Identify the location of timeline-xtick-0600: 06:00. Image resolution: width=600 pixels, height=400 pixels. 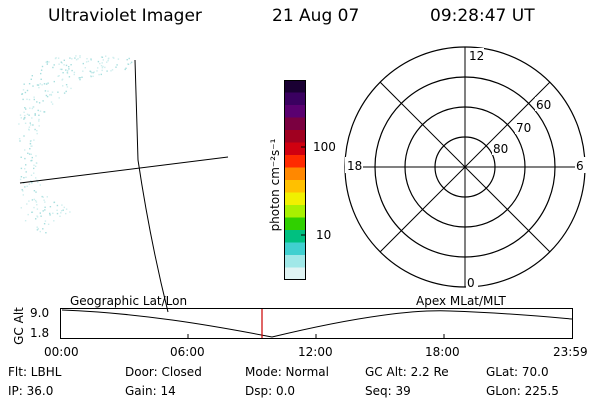
(187, 352).